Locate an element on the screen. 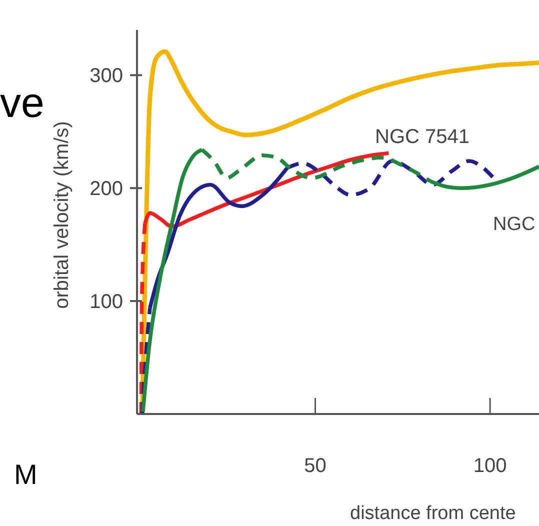 Image resolution: width=539 pixels, height=526 pixels. annotation: NGC is located at coordinates (514, 224).